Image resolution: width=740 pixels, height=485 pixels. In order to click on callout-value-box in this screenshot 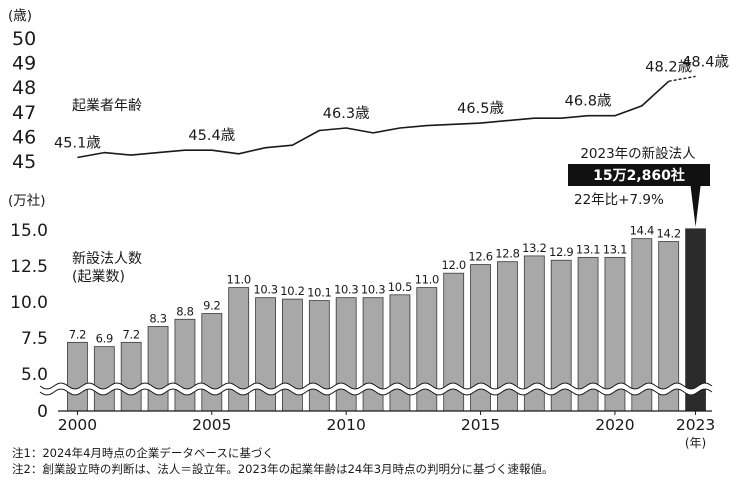, I will do `click(639, 175)`.